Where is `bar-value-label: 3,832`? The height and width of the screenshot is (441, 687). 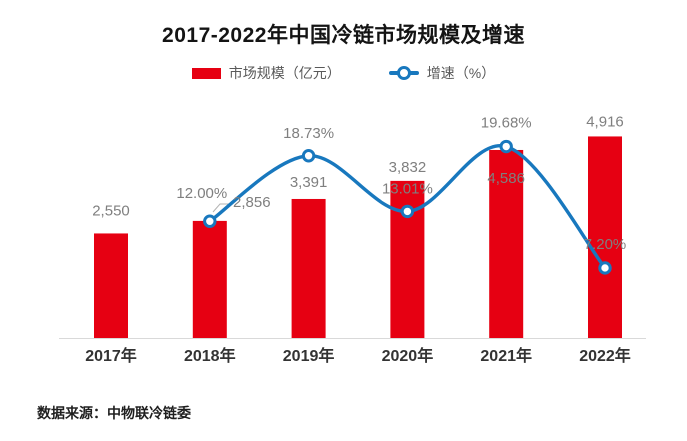
bar-value-label: 3,832 is located at coordinates (408, 167).